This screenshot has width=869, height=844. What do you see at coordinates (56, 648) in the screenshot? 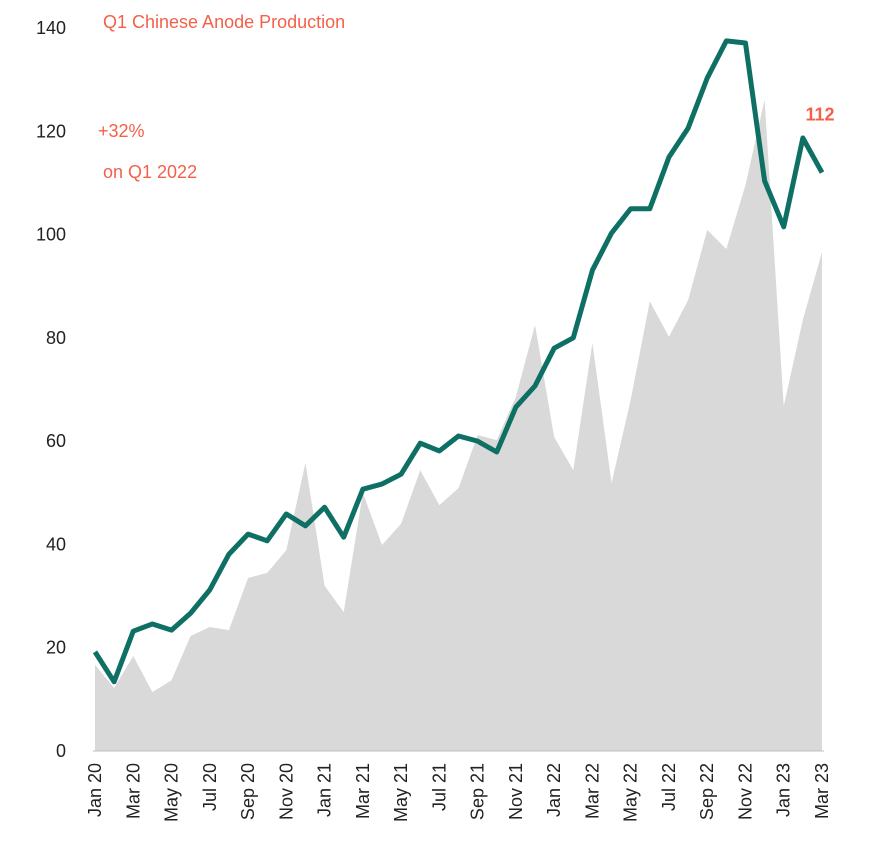
I see `y-tick-label: 20` at bounding box center [56, 648].